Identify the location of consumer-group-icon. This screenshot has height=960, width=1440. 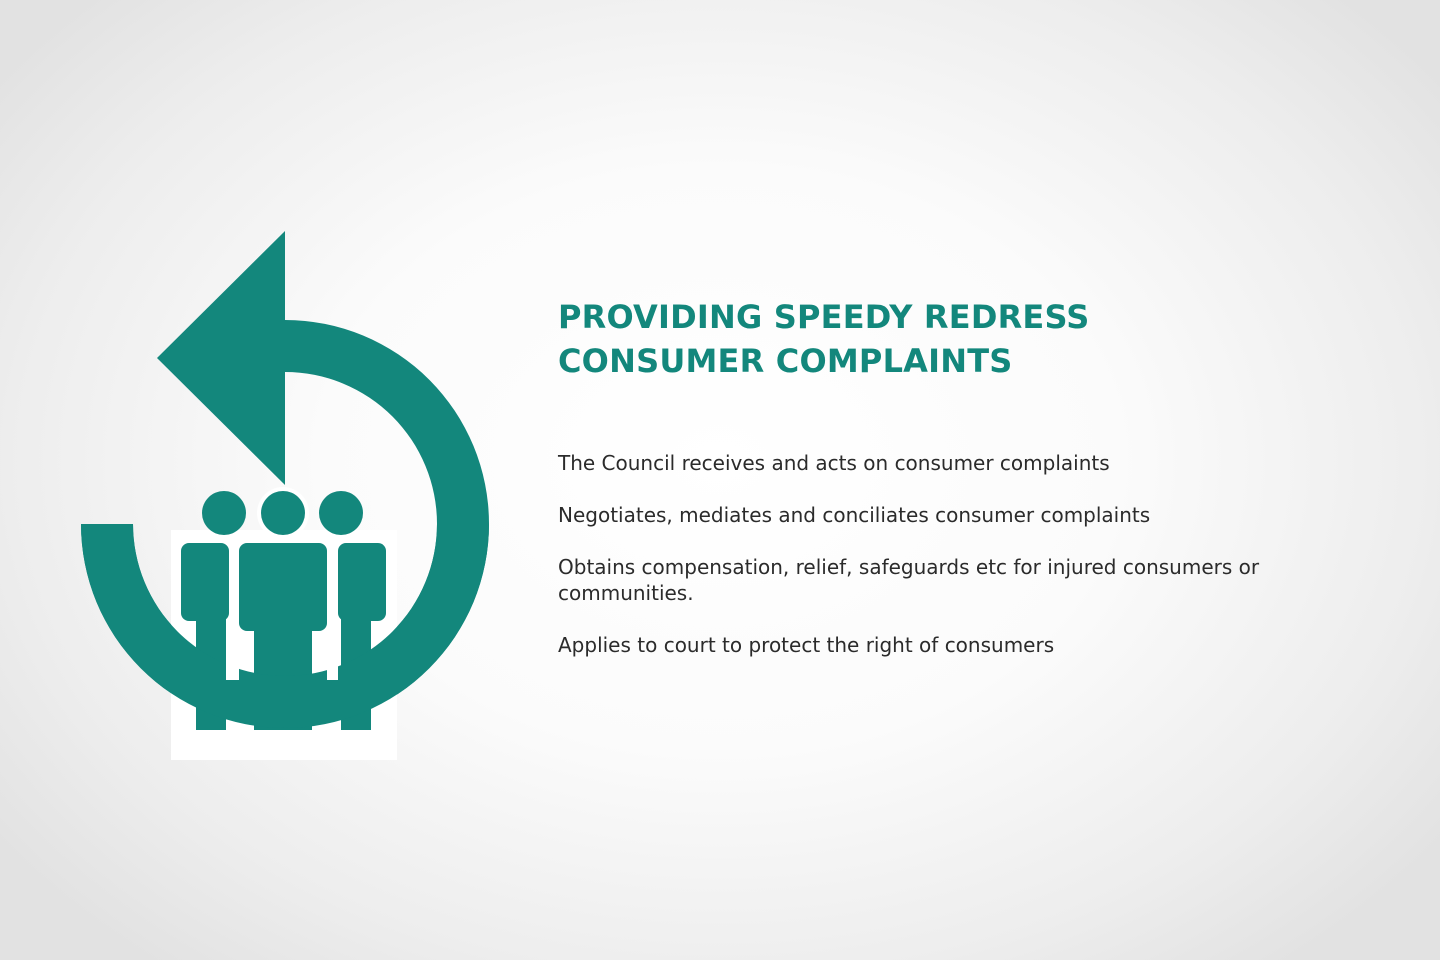
(284, 623).